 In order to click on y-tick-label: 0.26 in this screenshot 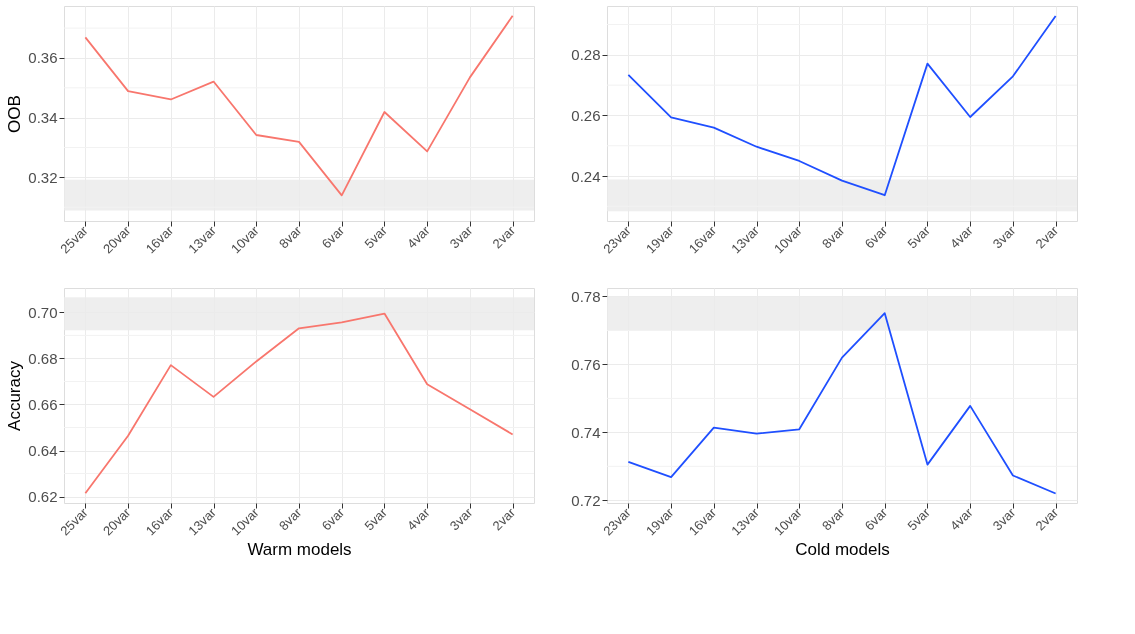, I will do `click(586, 115)`.